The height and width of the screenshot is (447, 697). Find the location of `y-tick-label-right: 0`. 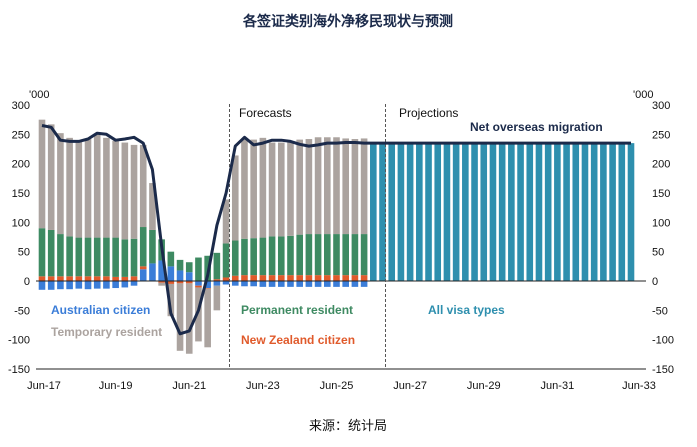

y-tick-label-right: 0 is located at coordinates (655, 282).